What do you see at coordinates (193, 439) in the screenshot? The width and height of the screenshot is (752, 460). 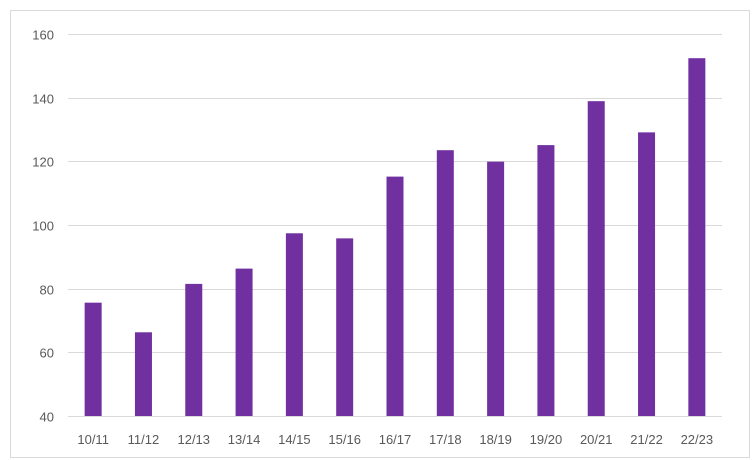 I see `x-tick-label-12-13: 12/13` at bounding box center [193, 439].